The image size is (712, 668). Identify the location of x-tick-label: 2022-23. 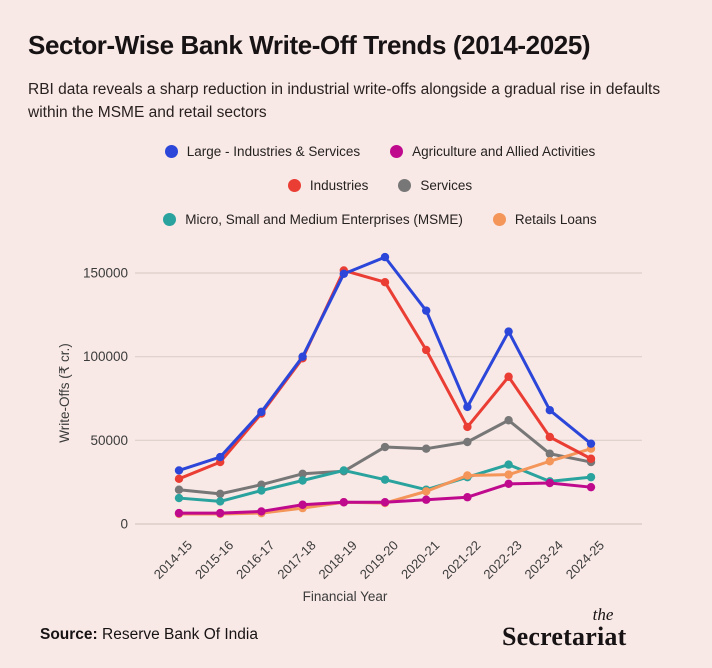
(502, 560).